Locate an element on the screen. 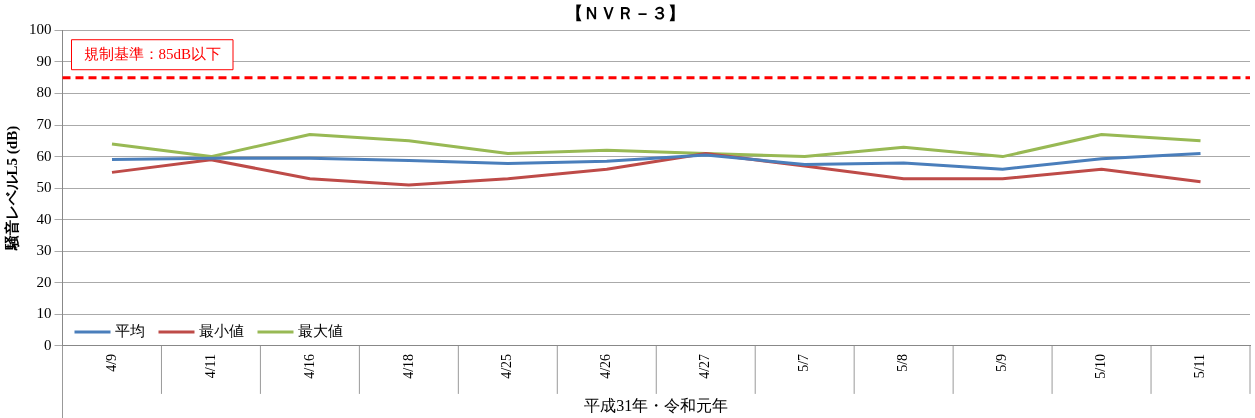 The image size is (1255, 418). x-tick-label: 5/7 is located at coordinates (804, 362).